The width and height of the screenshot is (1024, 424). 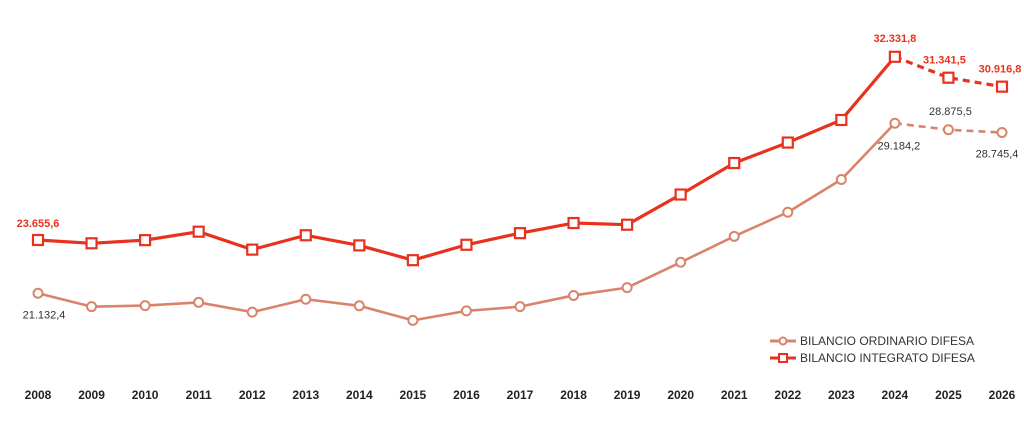 What do you see at coordinates (252, 249) in the screenshot?
I see `point-integrato-2012` at bounding box center [252, 249].